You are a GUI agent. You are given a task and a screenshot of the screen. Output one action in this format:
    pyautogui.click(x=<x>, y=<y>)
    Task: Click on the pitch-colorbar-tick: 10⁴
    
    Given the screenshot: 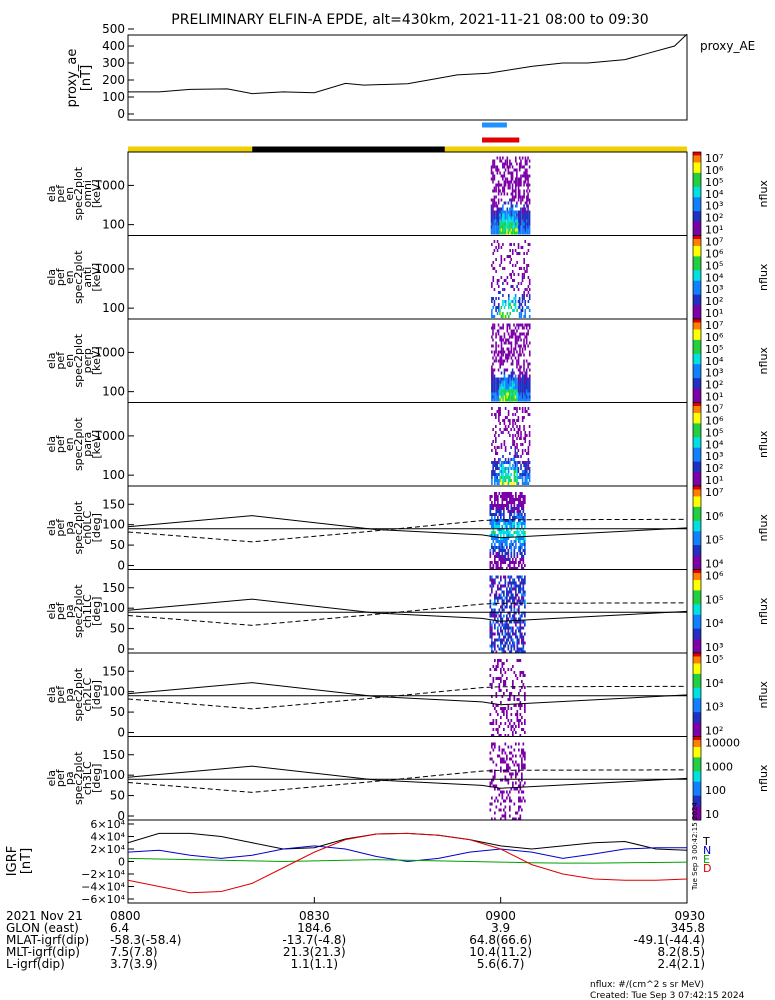 What is the action you would take?
    pyautogui.click(x=714, y=623)
    